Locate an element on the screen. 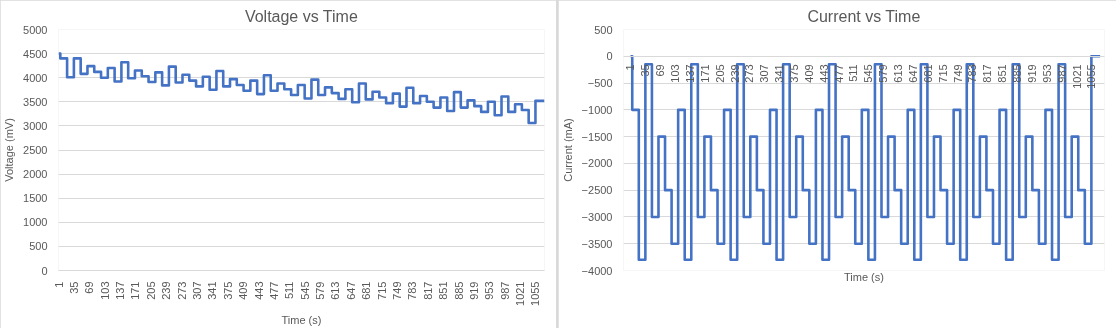 The image size is (1118, 330). y-tick-label: −2500 is located at coordinates (597, 190).